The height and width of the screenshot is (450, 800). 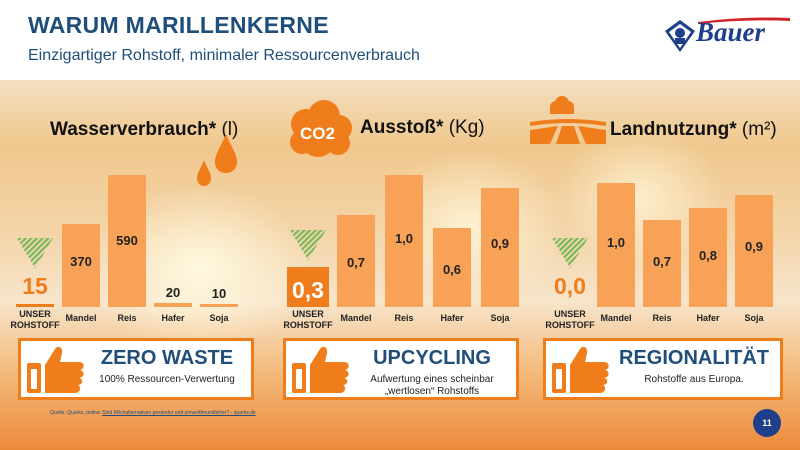 I want to click on benefit-subtitle-0: 100% Ressourcen-Verwertung, so click(x=167, y=380).